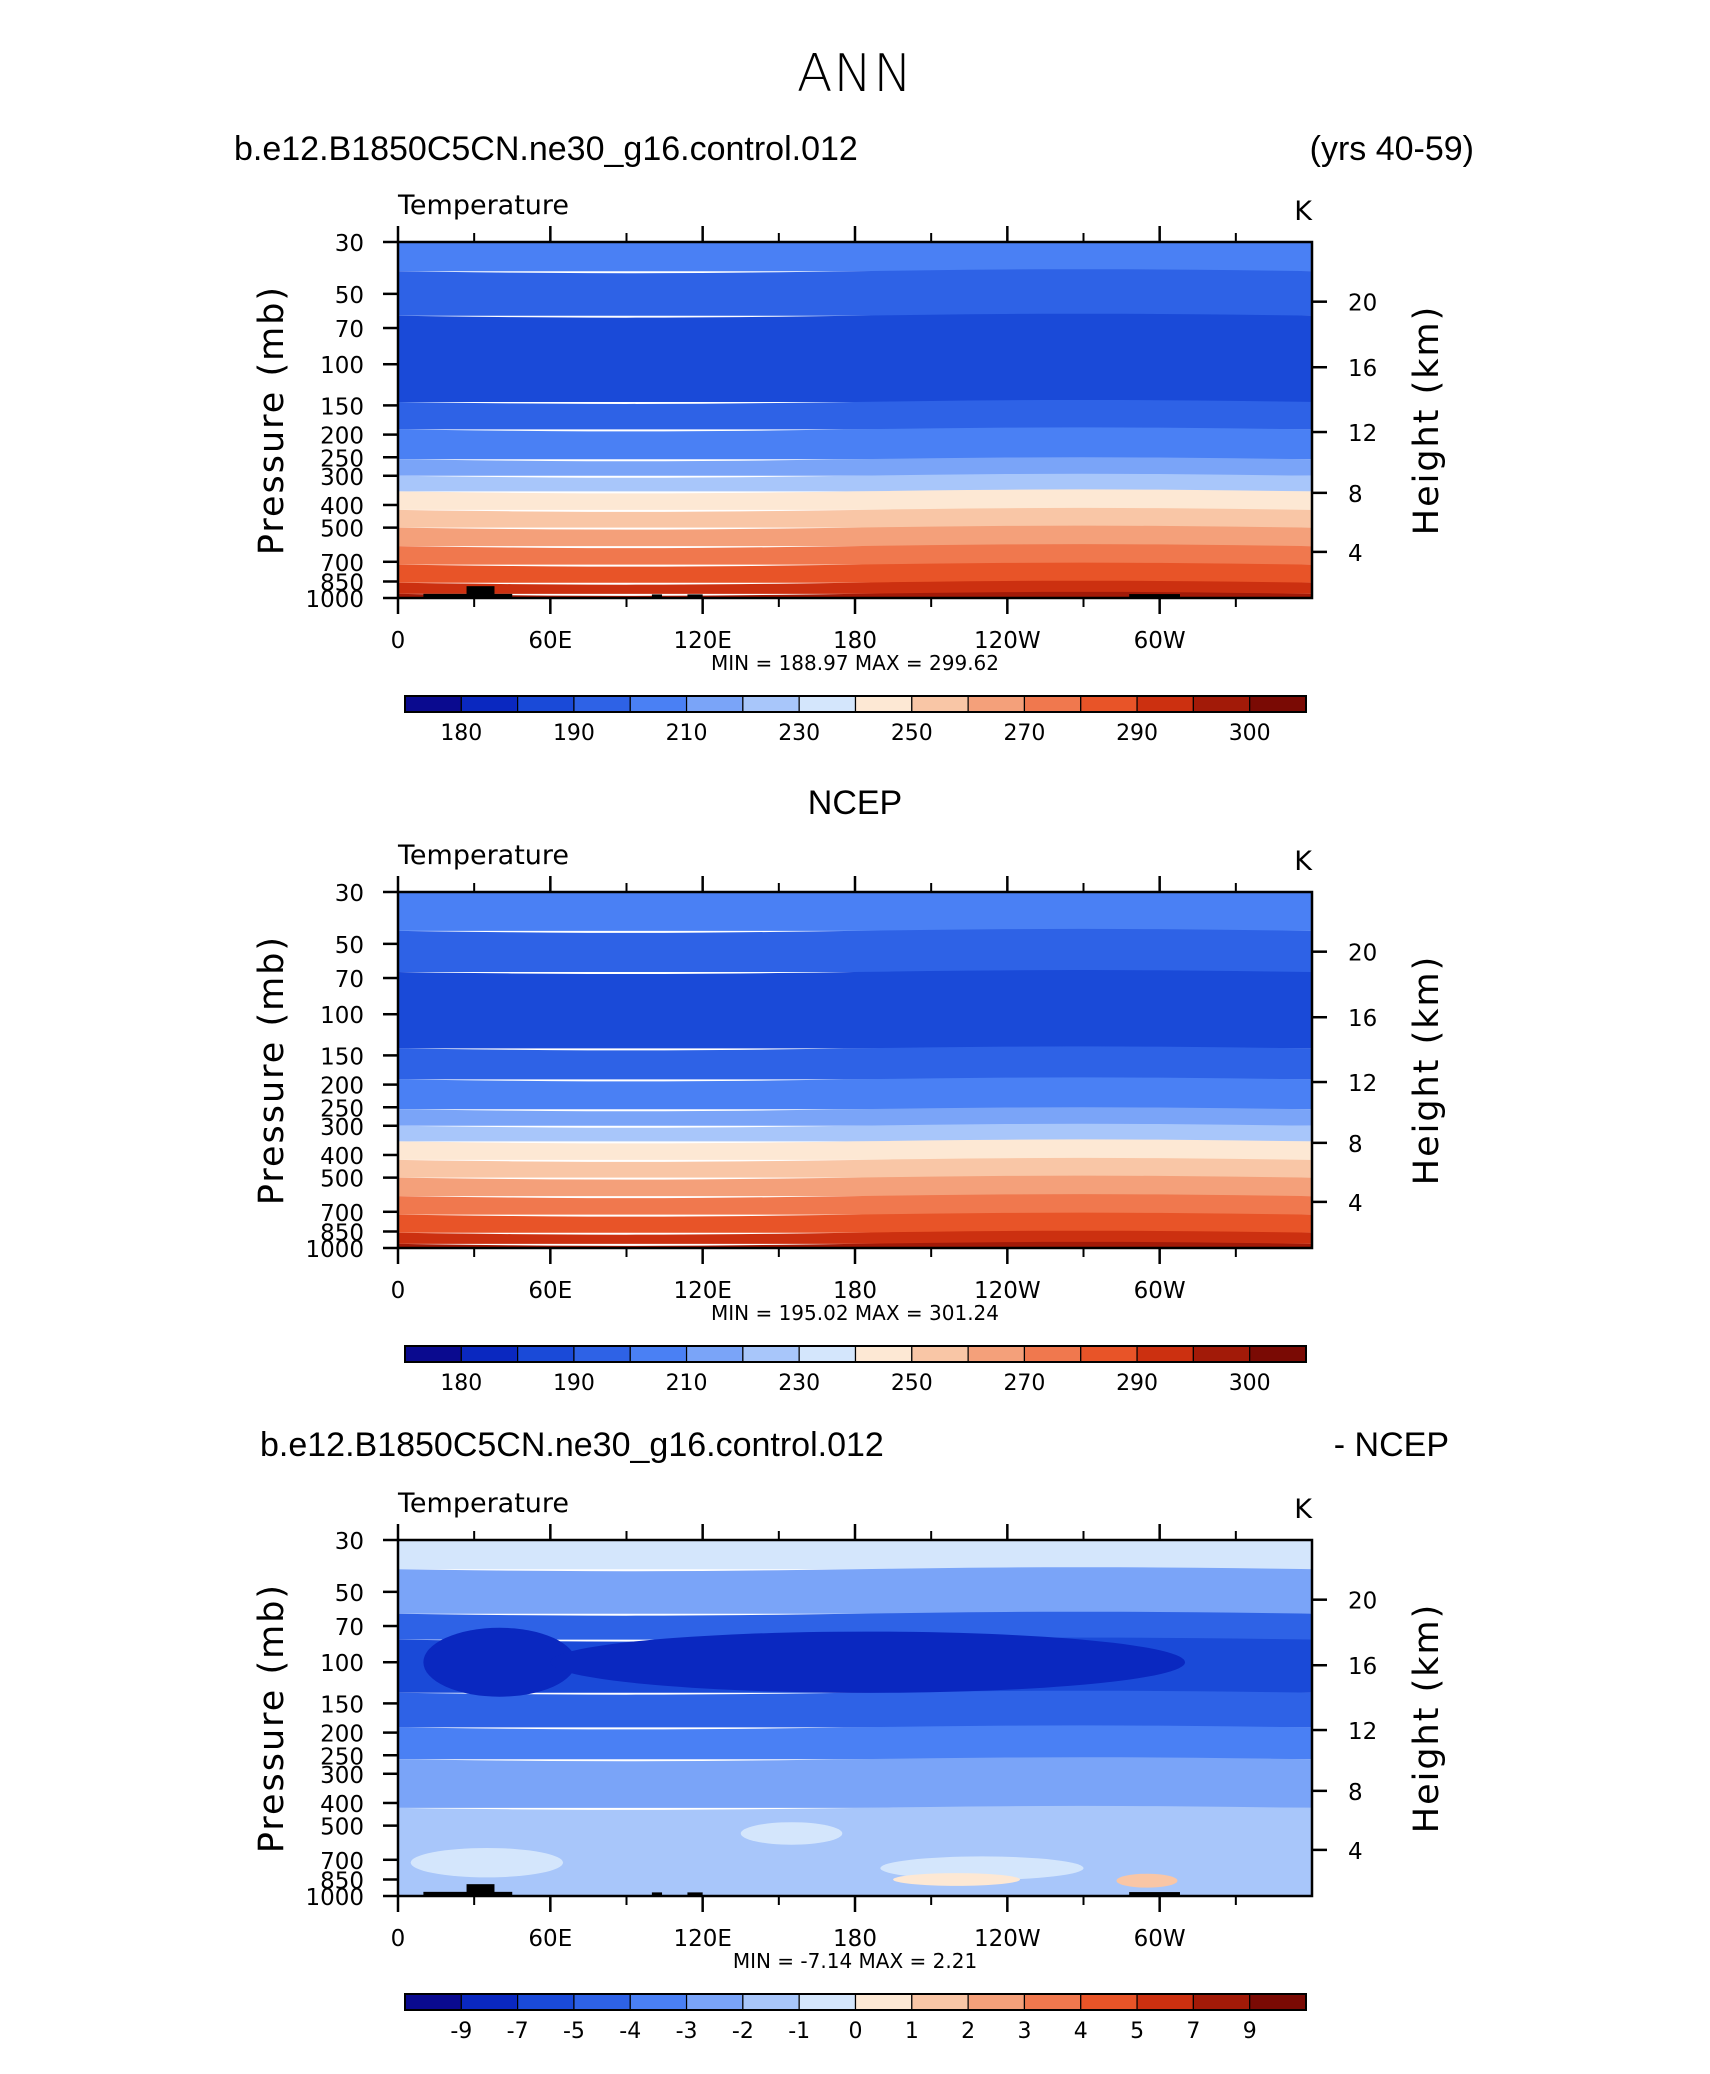 The height and width of the screenshot is (2074, 1710). I want to click on contour-field, so click(855, 420).